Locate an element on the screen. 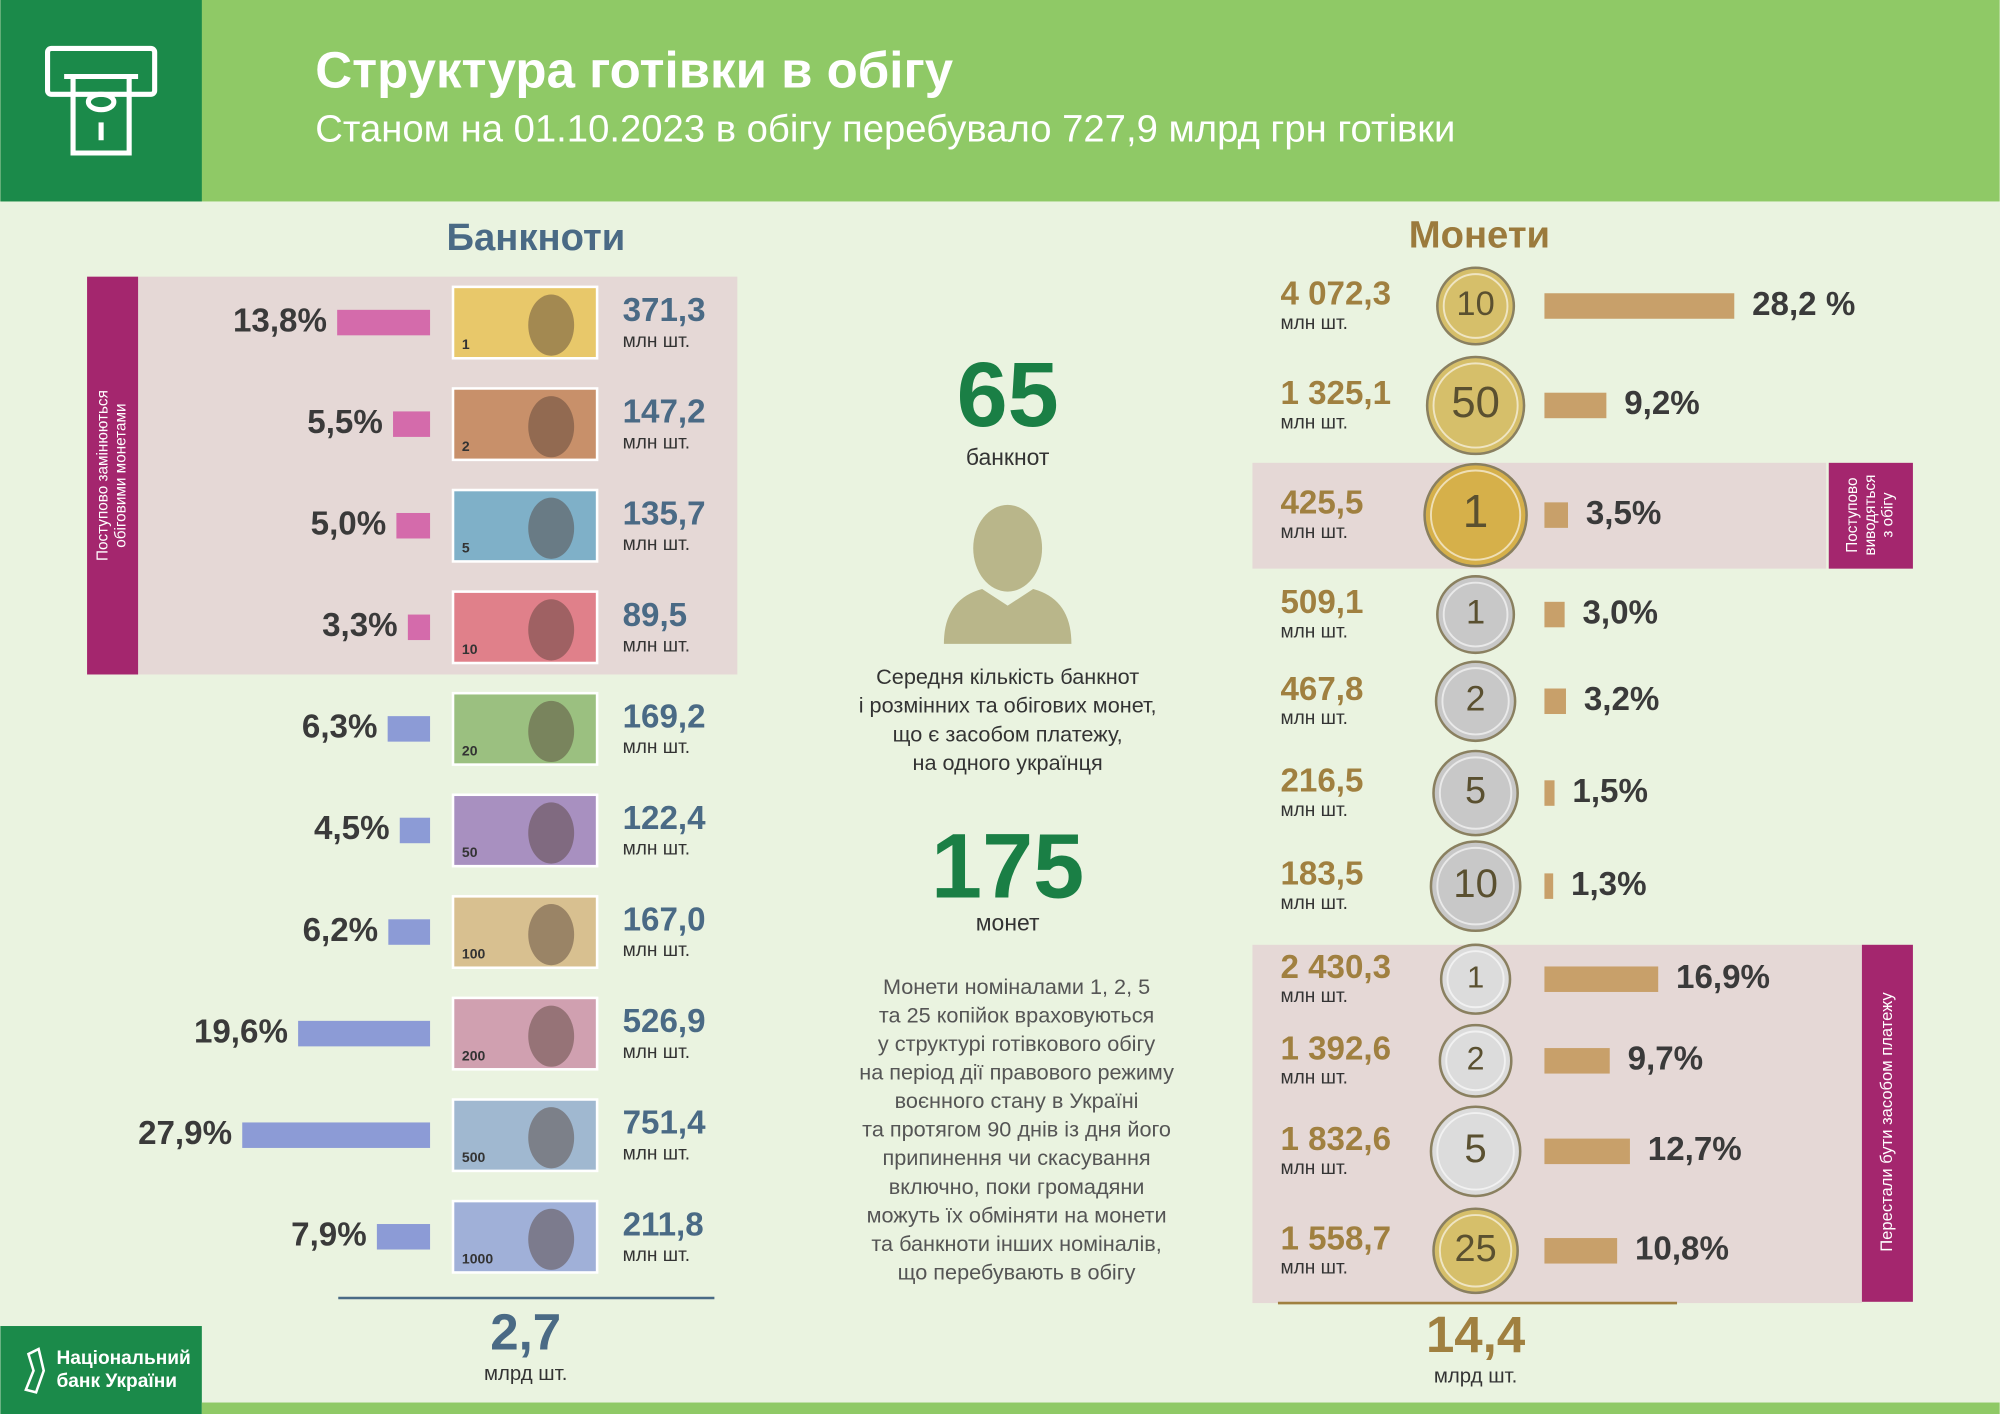 The width and height of the screenshot is (2000, 1414). coins-title: Монети is located at coordinates (1479, 234).